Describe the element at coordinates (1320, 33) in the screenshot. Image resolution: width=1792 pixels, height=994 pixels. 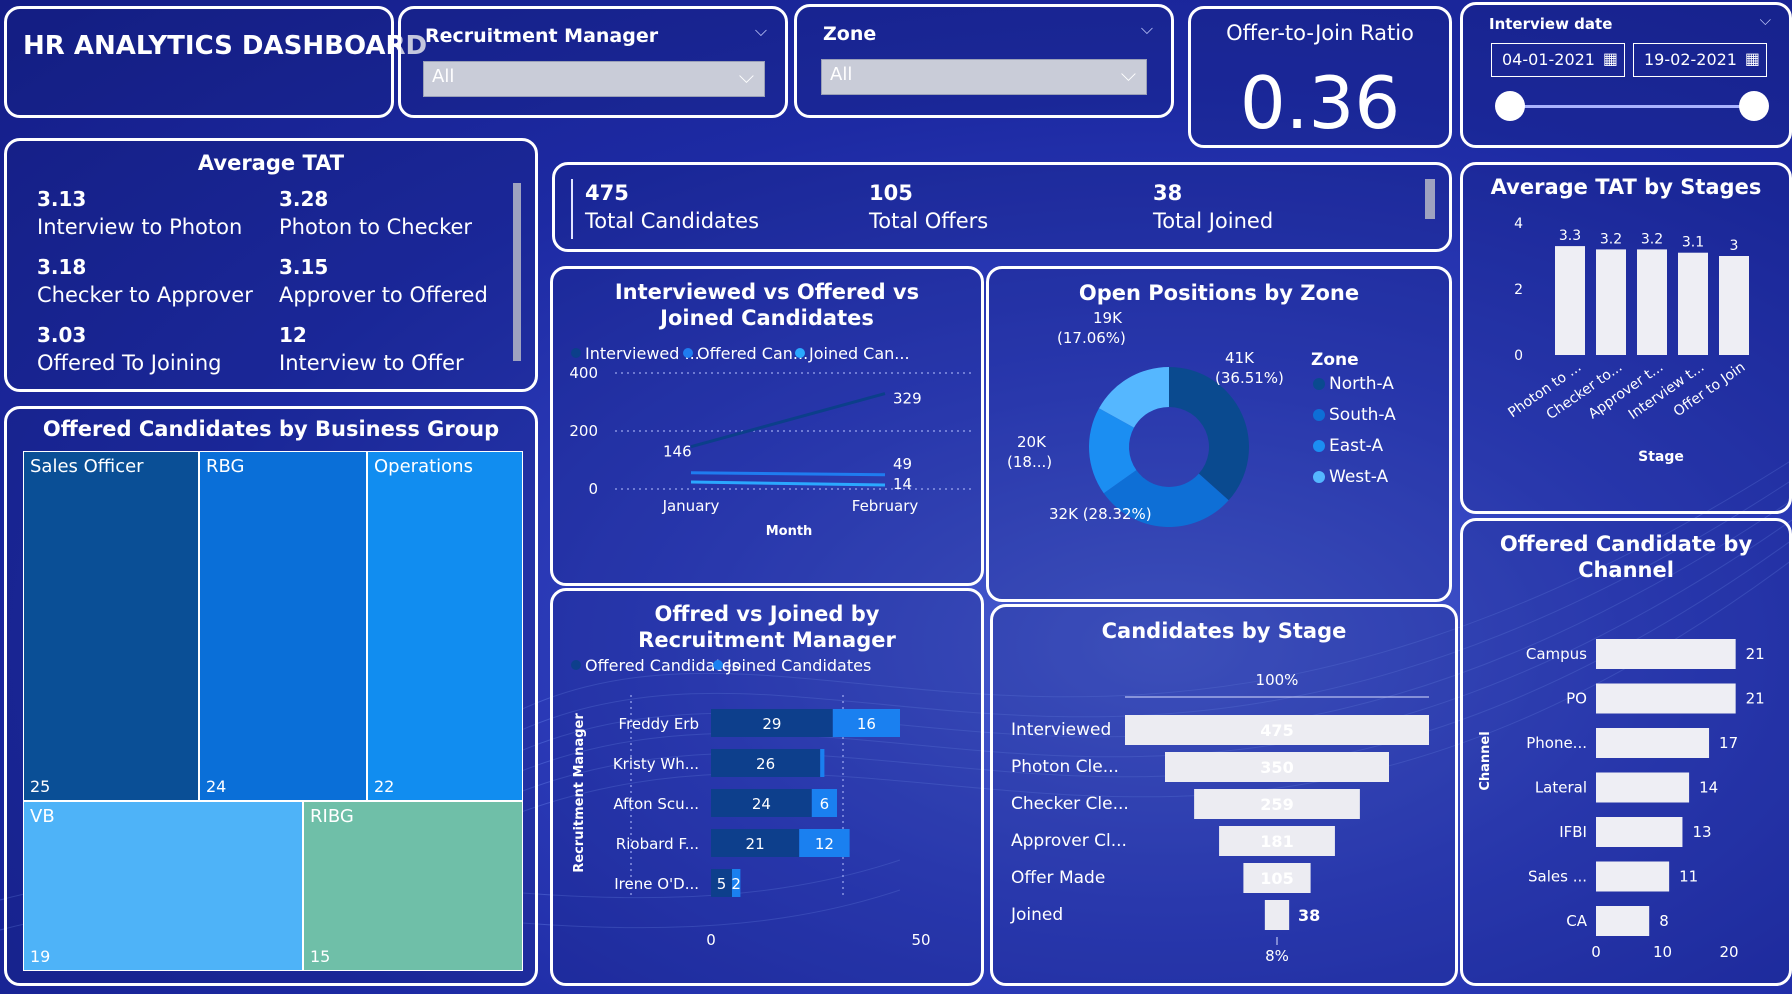
I see `offer-to-join-label: Offer-to-Join Ratio` at that location.